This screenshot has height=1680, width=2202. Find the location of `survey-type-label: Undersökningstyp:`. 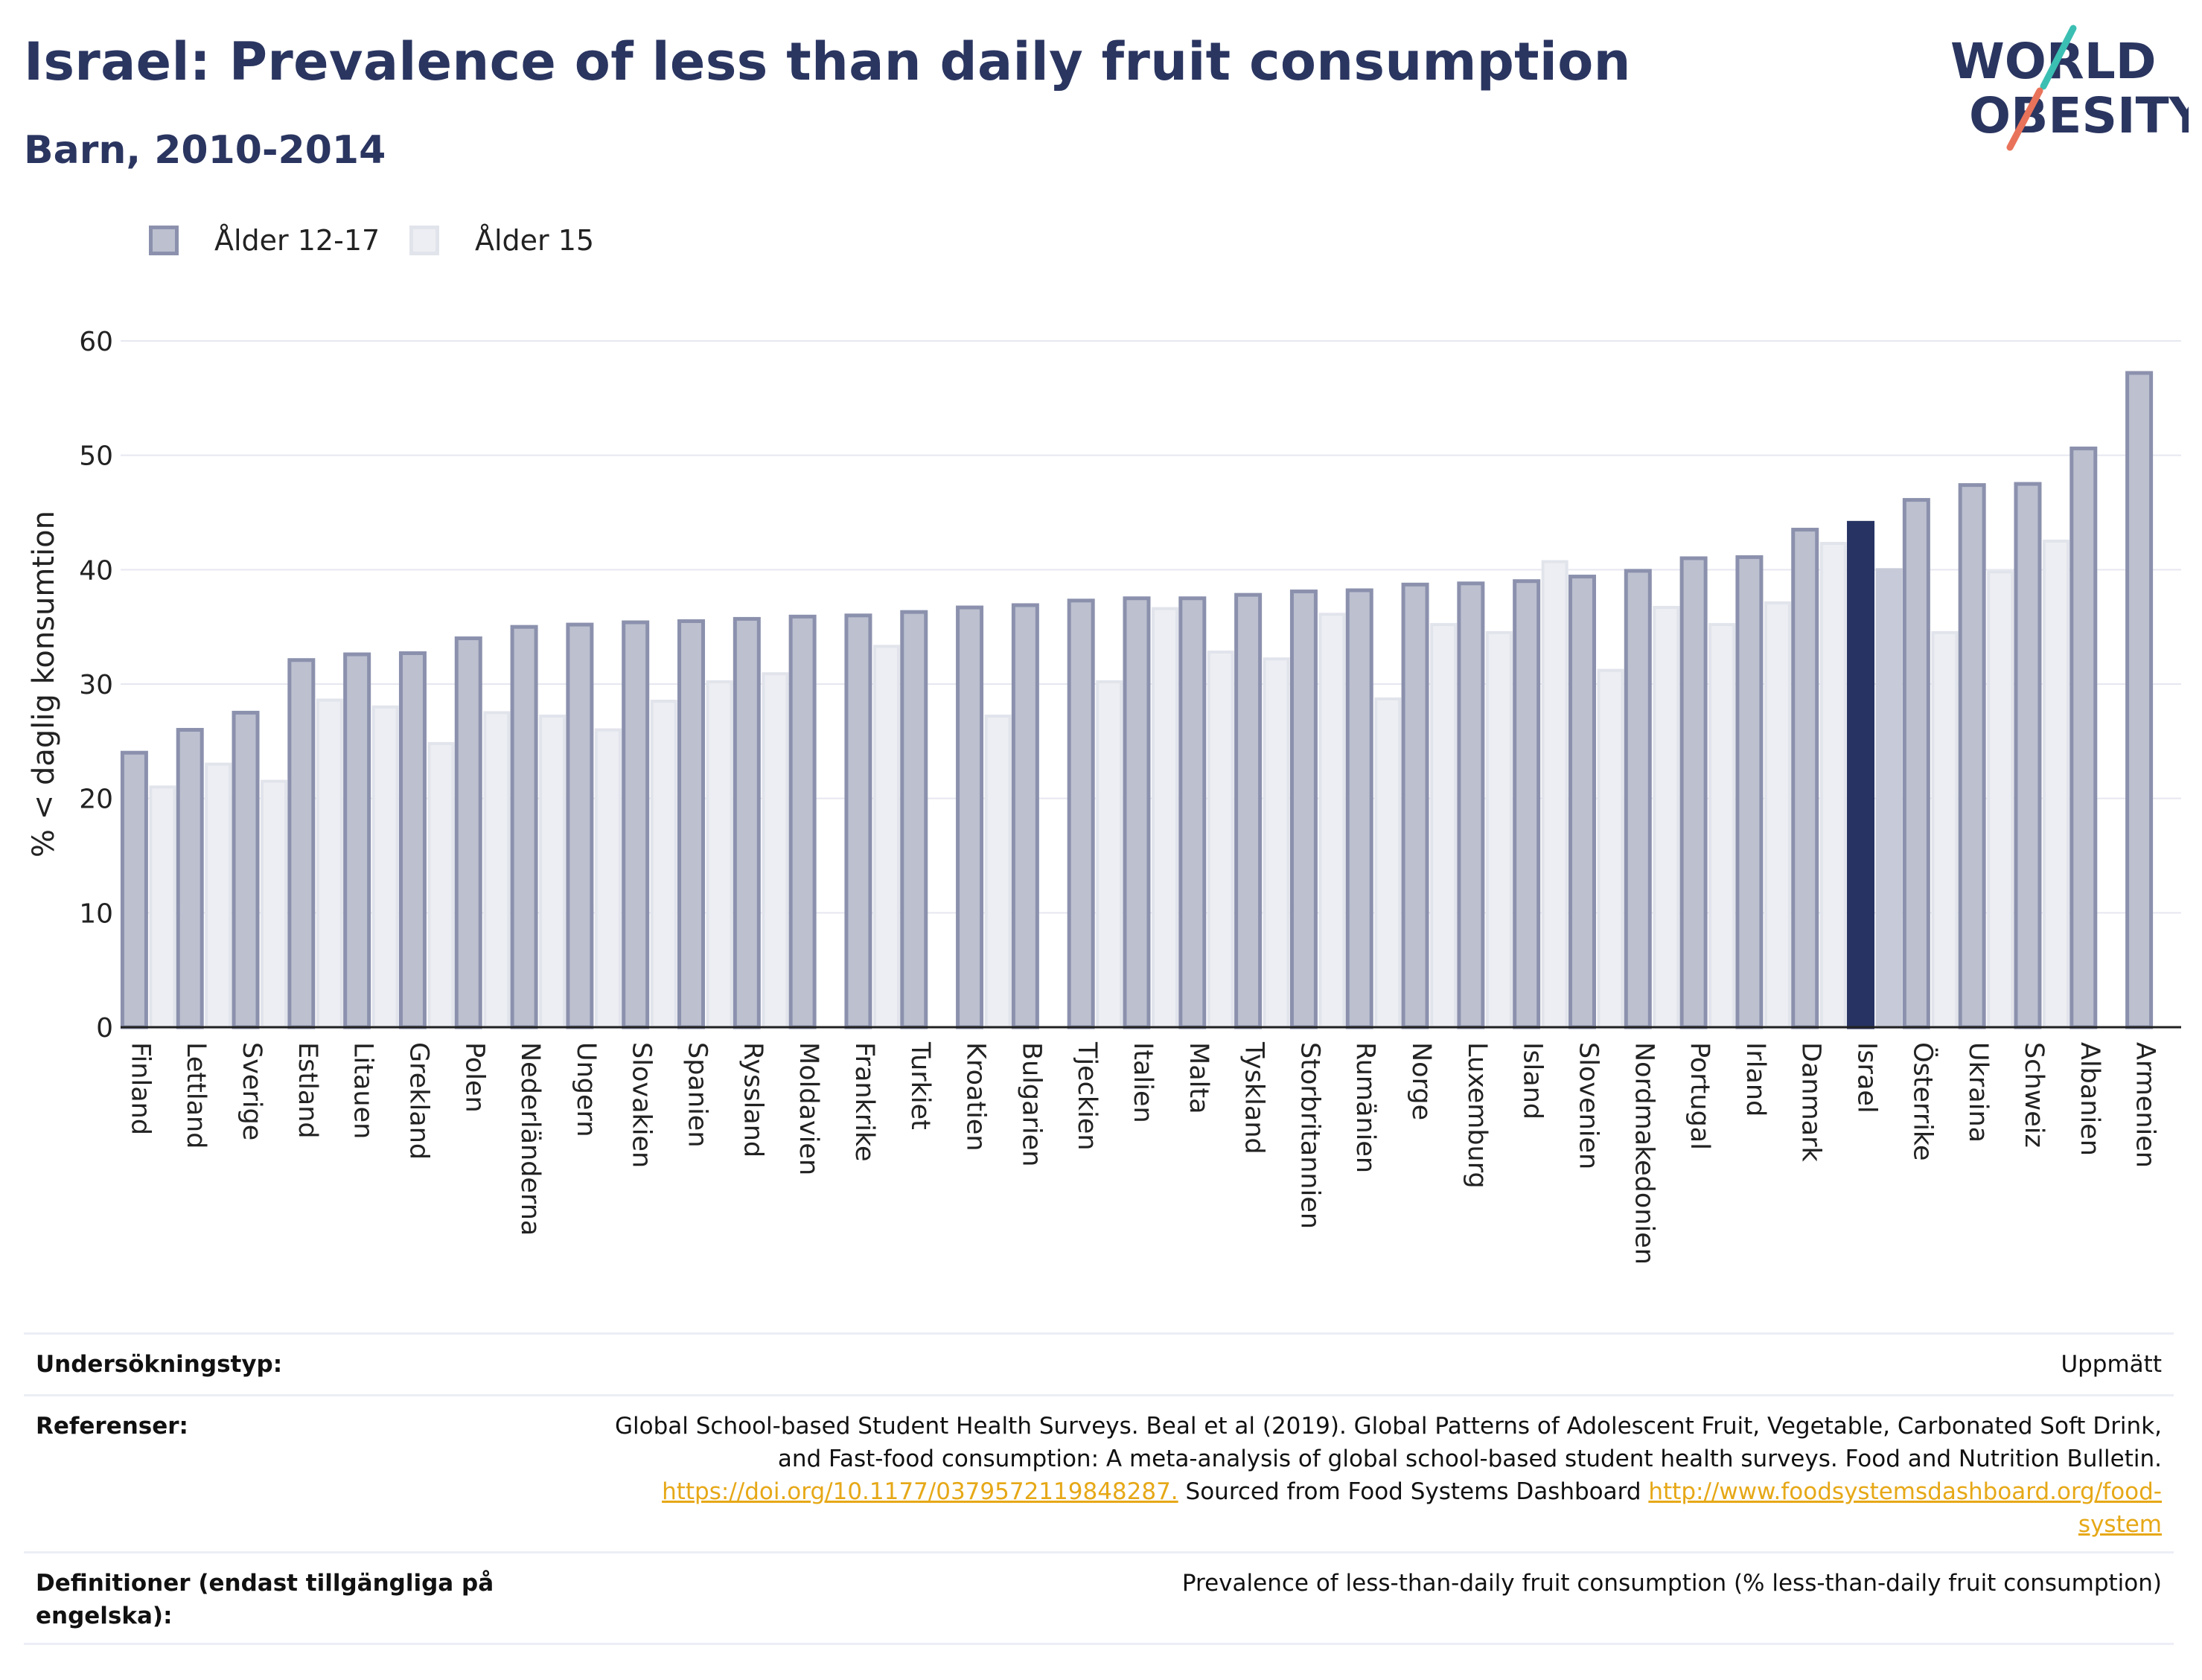

survey-type-label: Undersökningstyp: is located at coordinates (159, 1364).